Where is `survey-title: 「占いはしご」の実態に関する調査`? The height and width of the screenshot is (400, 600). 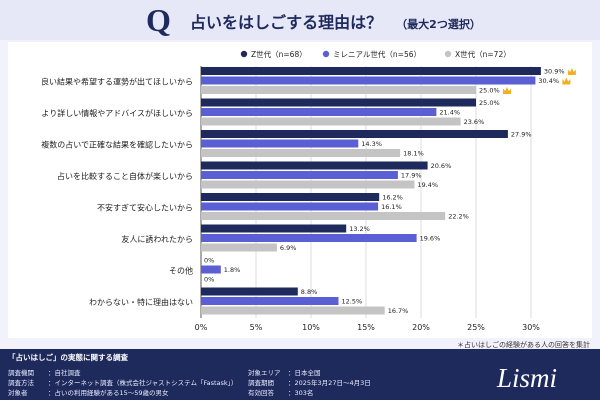
survey-title: 「占いはしご」の実態に関する調査 is located at coordinates (68, 357).